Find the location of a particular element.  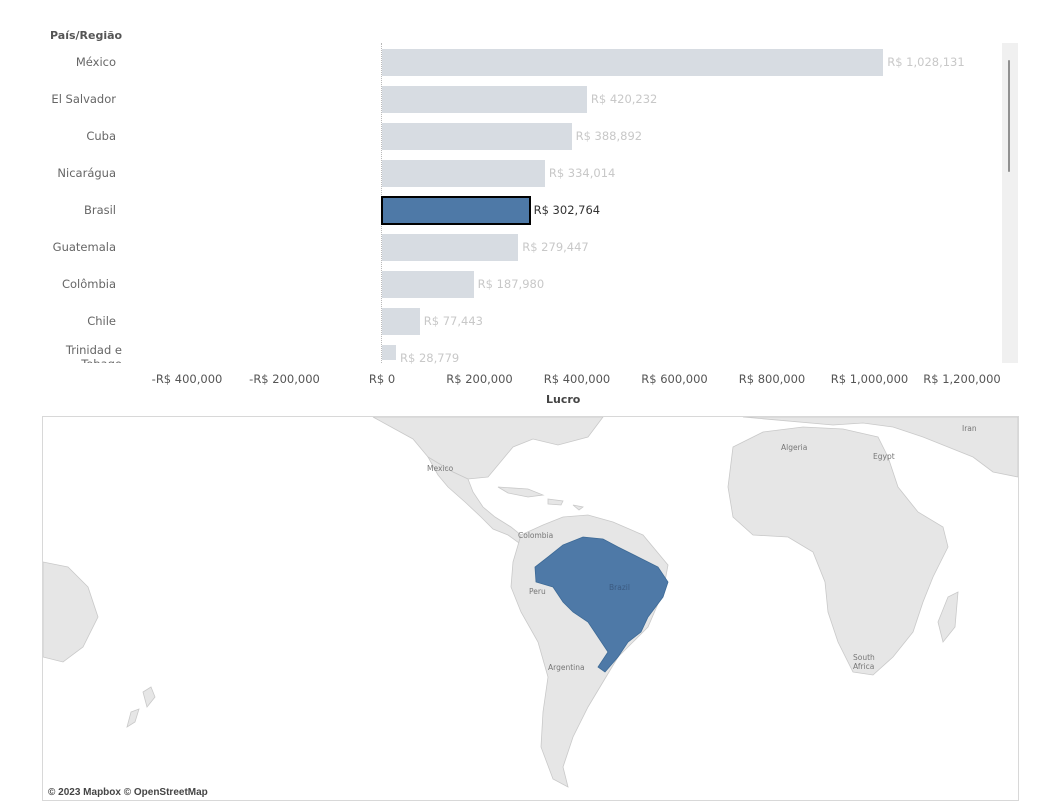

brazil-highlight is located at coordinates (601, 604).